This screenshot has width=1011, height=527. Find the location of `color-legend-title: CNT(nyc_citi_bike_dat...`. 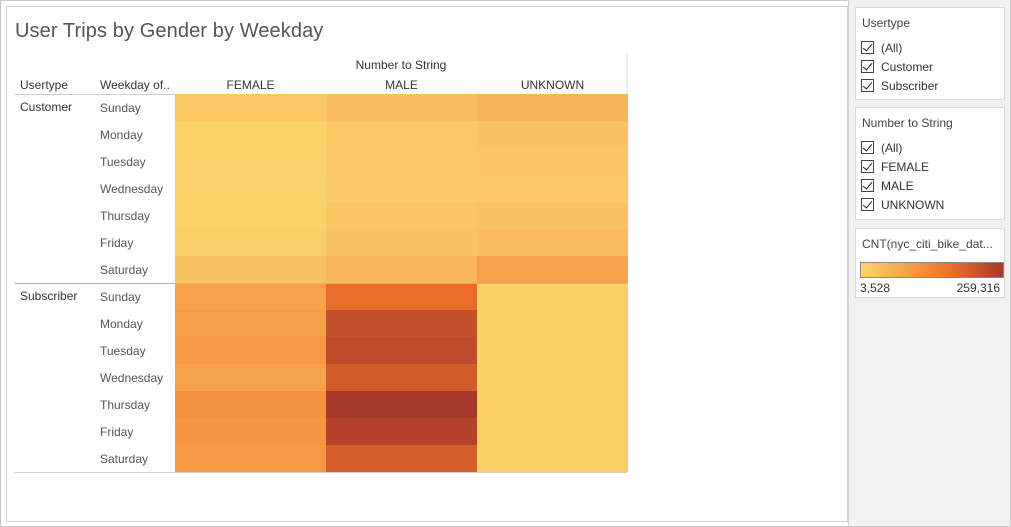

color-legend-title: CNT(nyc_citi_bike_dat... is located at coordinates (927, 244).